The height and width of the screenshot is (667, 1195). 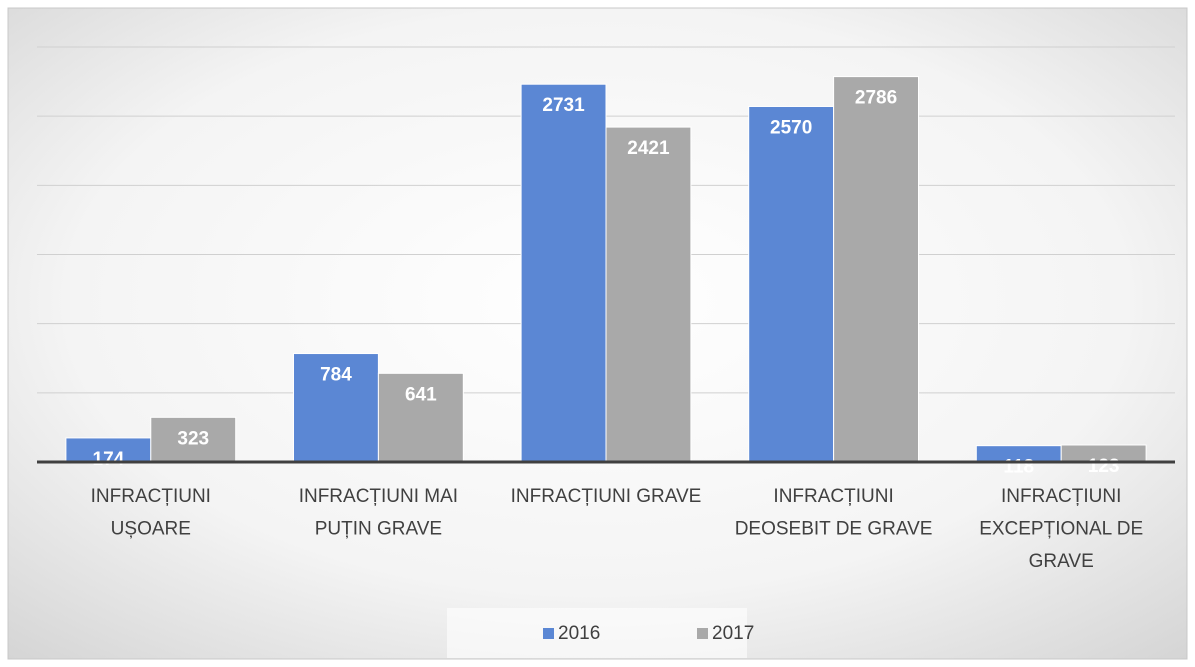 What do you see at coordinates (378, 513) in the screenshot?
I see `x-tick-label: INFRACȚIUNI MAI PUȚIN GRAVE` at bounding box center [378, 513].